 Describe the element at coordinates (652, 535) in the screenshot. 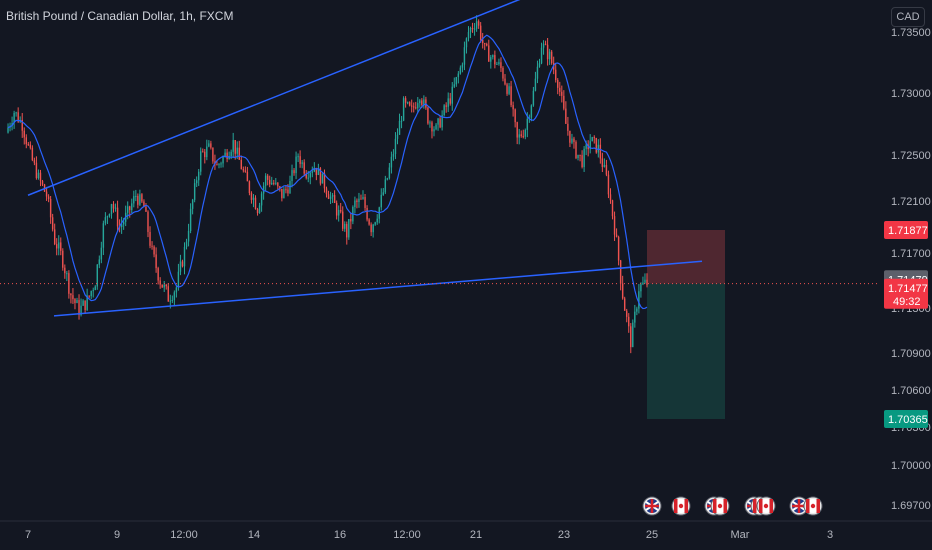

I see `x-tick-label: 25` at that location.